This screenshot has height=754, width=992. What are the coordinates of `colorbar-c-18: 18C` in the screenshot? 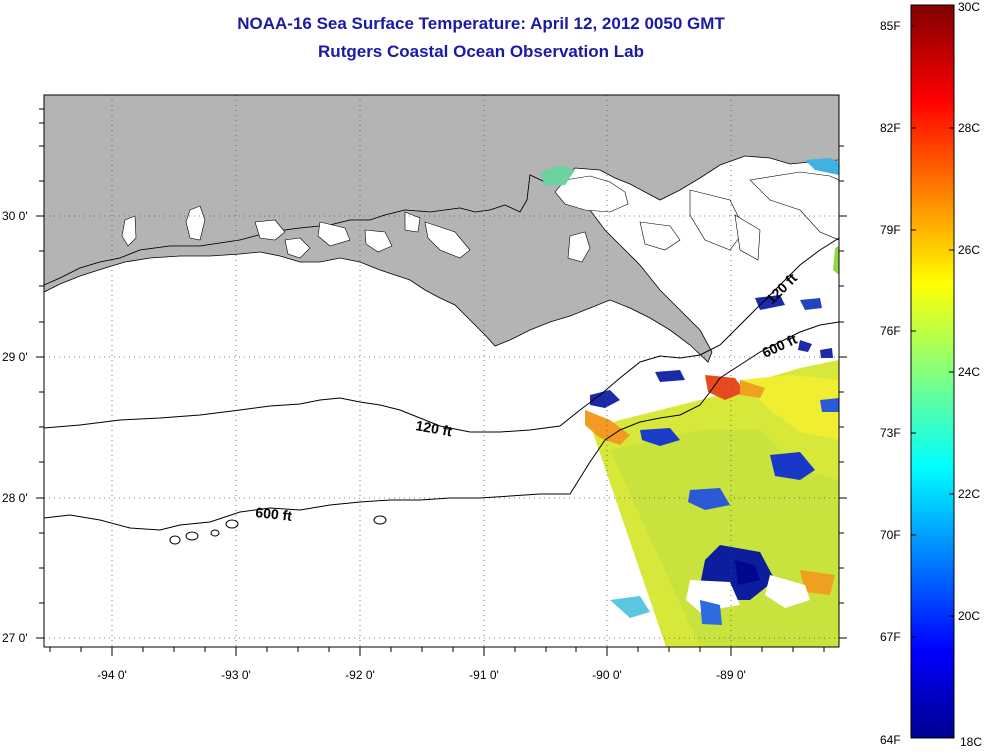 It's located at (971, 742).